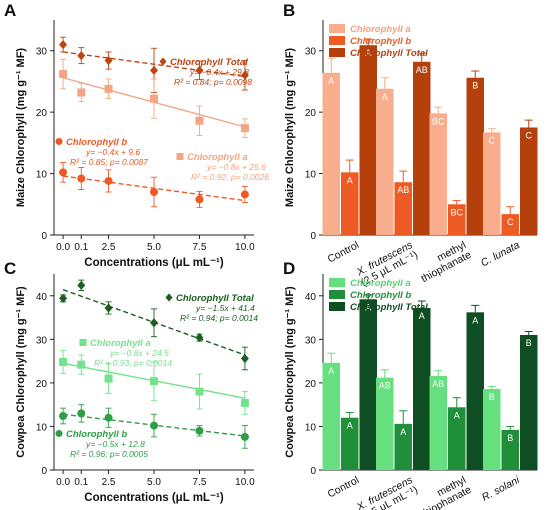  What do you see at coordinates (380, 29) in the screenshot?
I see `legend-label: Chlorophyll a` at bounding box center [380, 29].